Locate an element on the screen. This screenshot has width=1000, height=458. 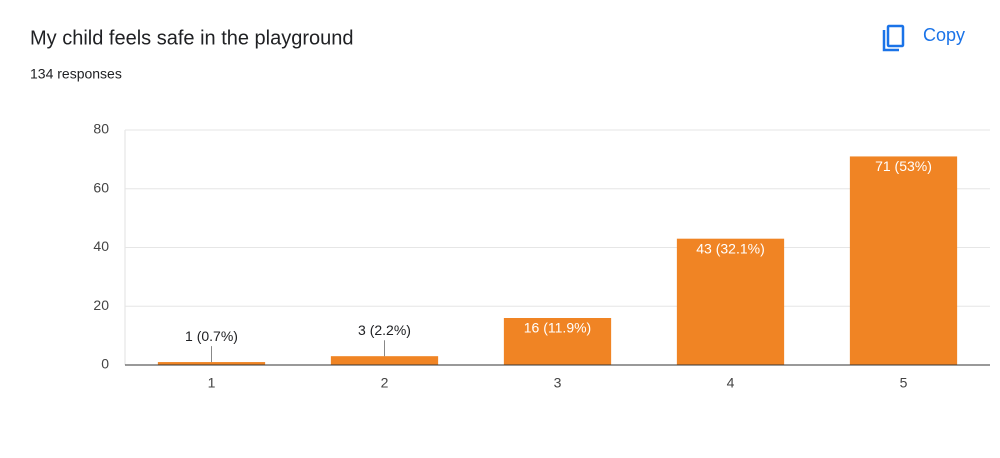
value-label: 71 (53%) is located at coordinates (903, 166).